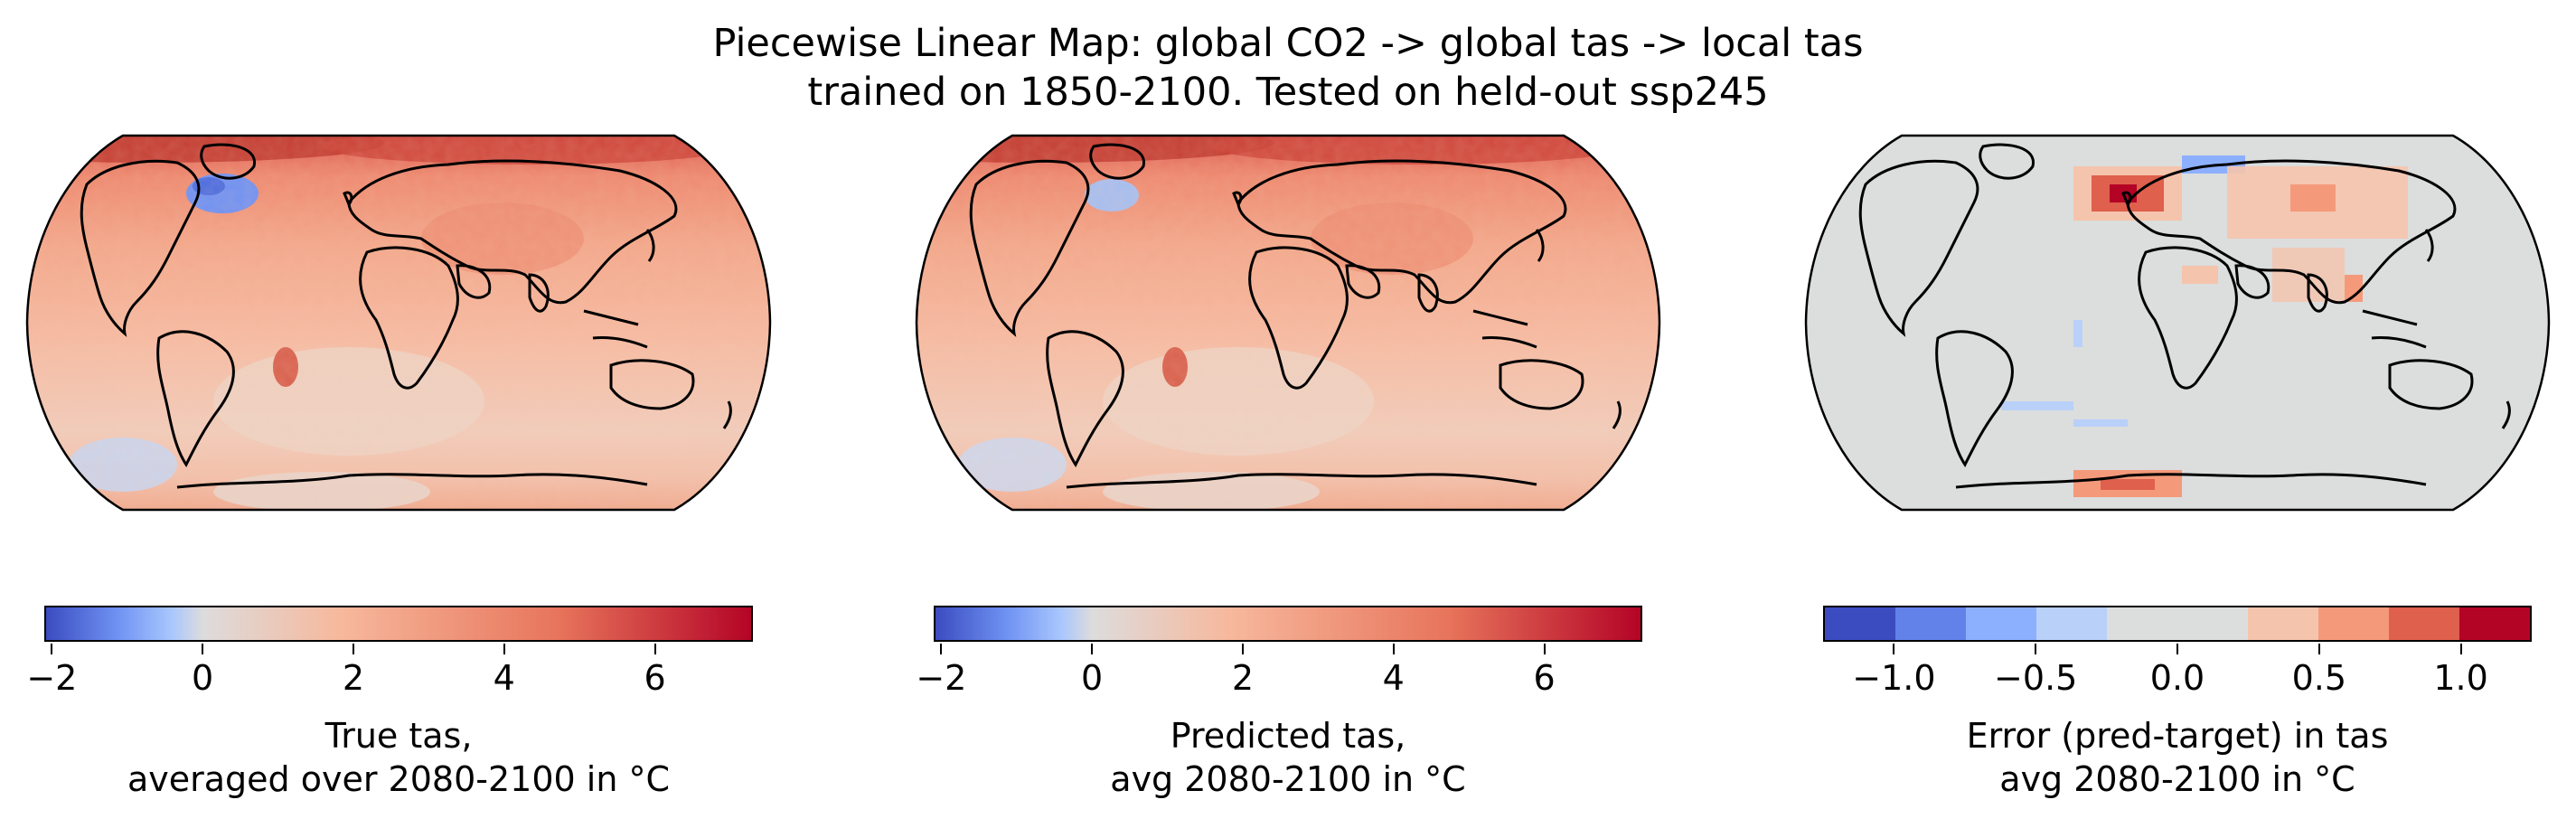  I want to click on predicted-tas-colorbar-label: Predicted tas, avg 2080-2100 in °C, so click(1288, 757).